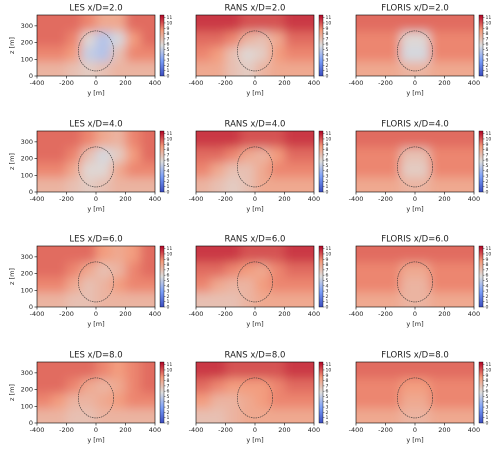  I want to click on x-tick-label: 0, so click(415, 430).